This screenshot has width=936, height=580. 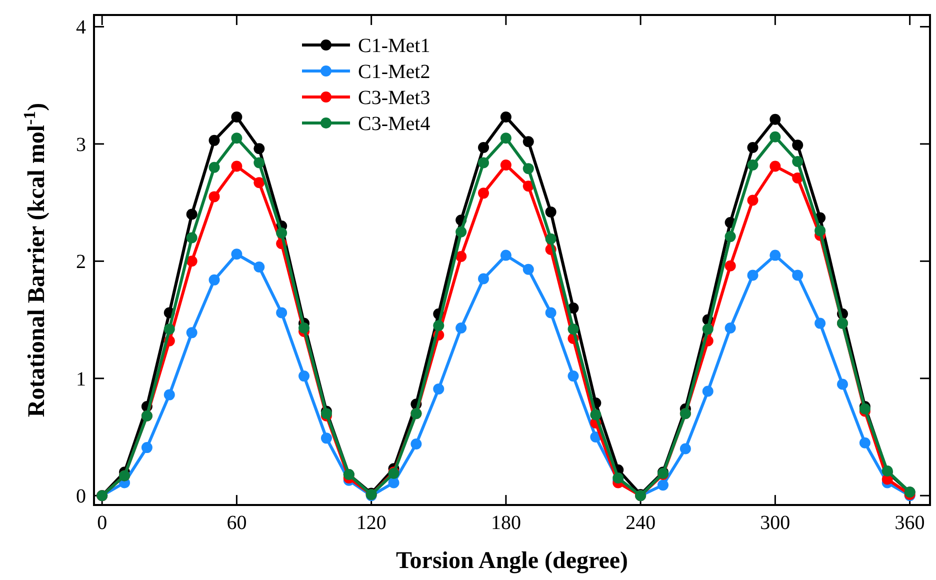 What do you see at coordinates (102, 523) in the screenshot?
I see `x-tick-label: 0` at bounding box center [102, 523].